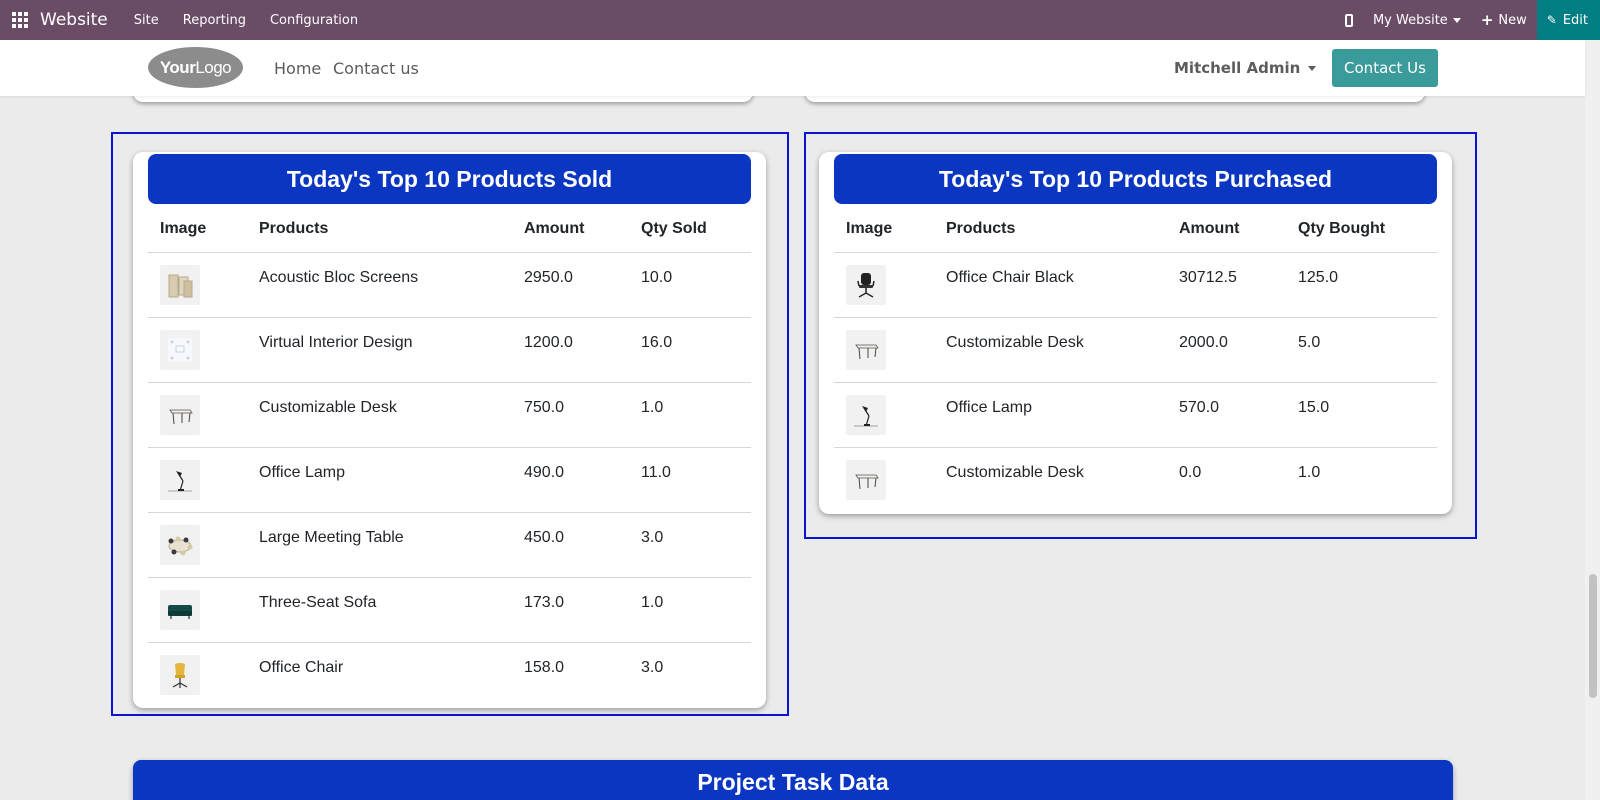  Describe the element at coordinates (449, 179) in the screenshot. I see `sold-card-title: Today's Top 10 Products Sold` at that location.